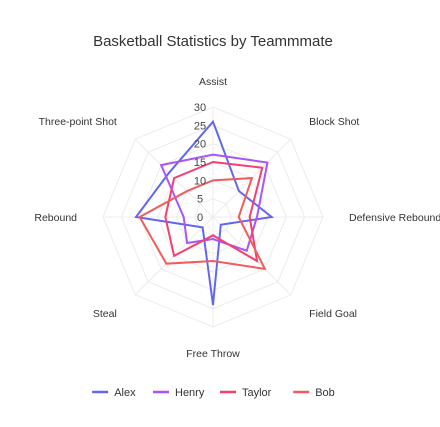 This screenshot has height=427, width=440. Describe the element at coordinates (105, 314) in the screenshot. I see `axis-label: Steal` at that location.